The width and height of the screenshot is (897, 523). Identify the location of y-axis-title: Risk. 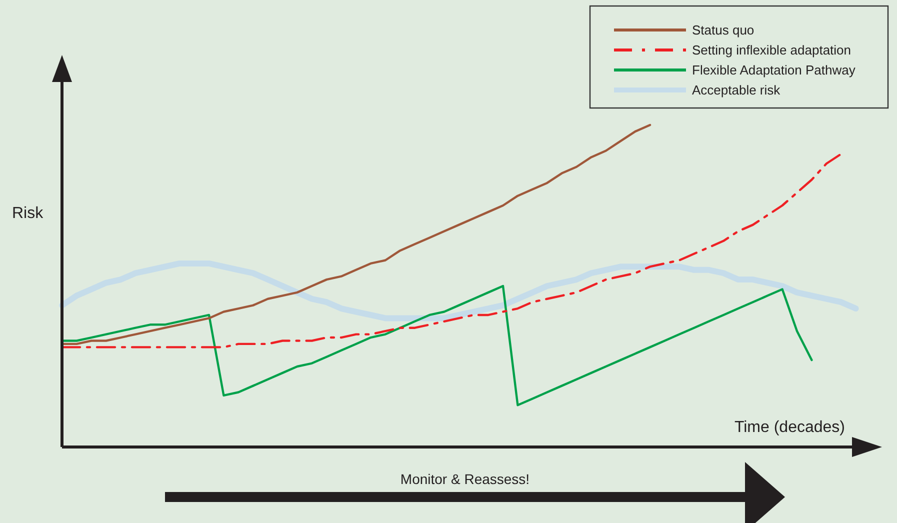
(28, 213).